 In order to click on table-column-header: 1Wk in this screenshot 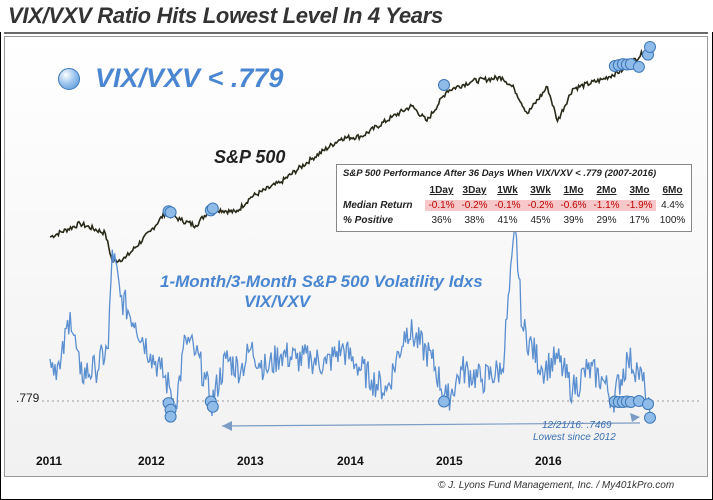, I will do `click(507, 190)`.